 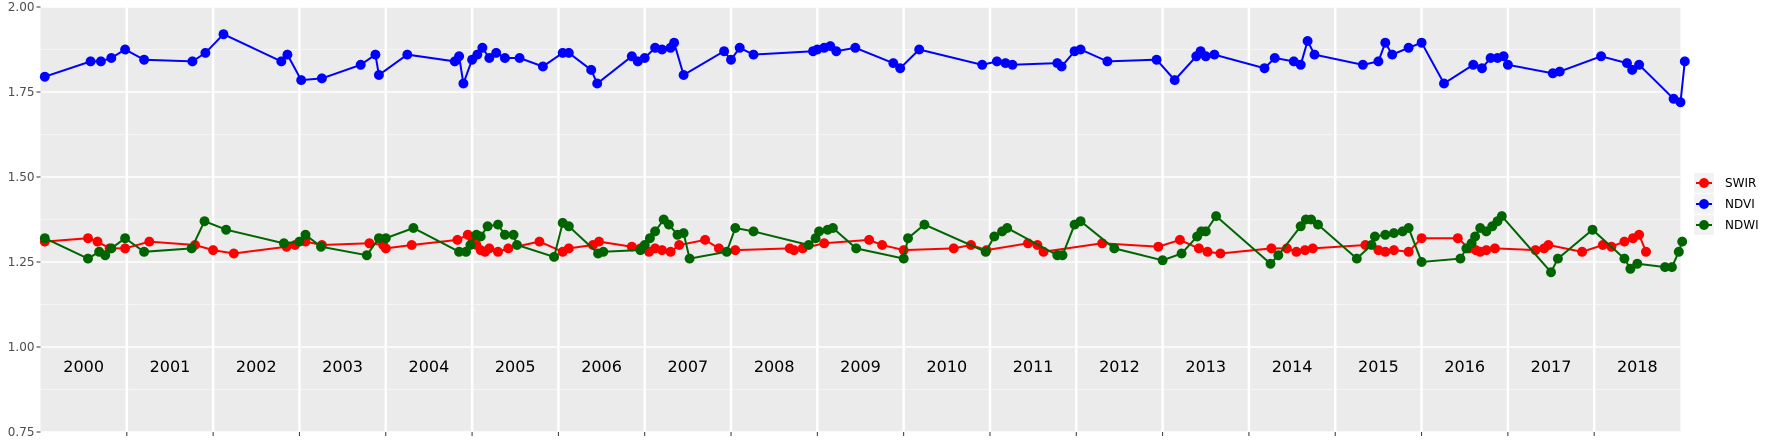 What do you see at coordinates (1740, 204) in the screenshot?
I see `legend-label: NDVI` at bounding box center [1740, 204].